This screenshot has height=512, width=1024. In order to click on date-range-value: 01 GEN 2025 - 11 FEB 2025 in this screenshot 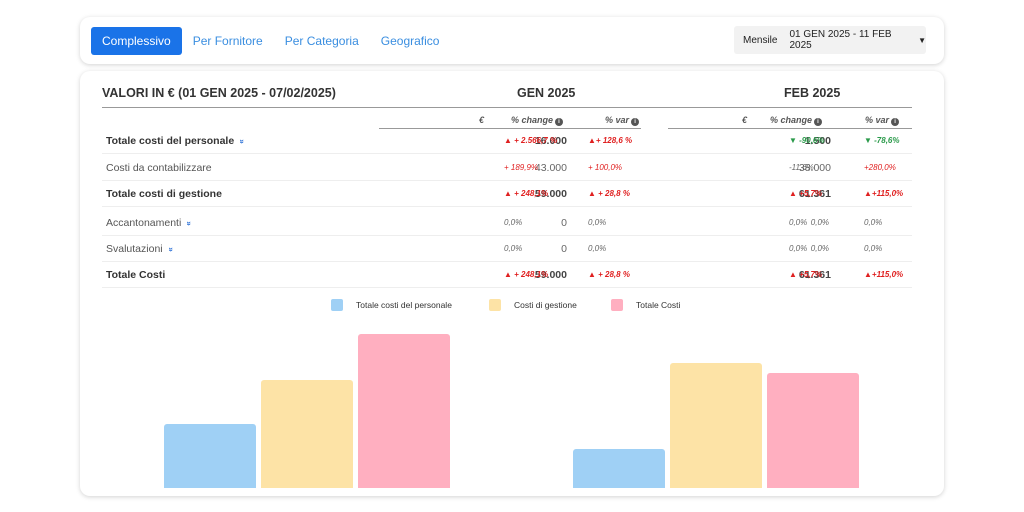, I will do `click(840, 40)`.